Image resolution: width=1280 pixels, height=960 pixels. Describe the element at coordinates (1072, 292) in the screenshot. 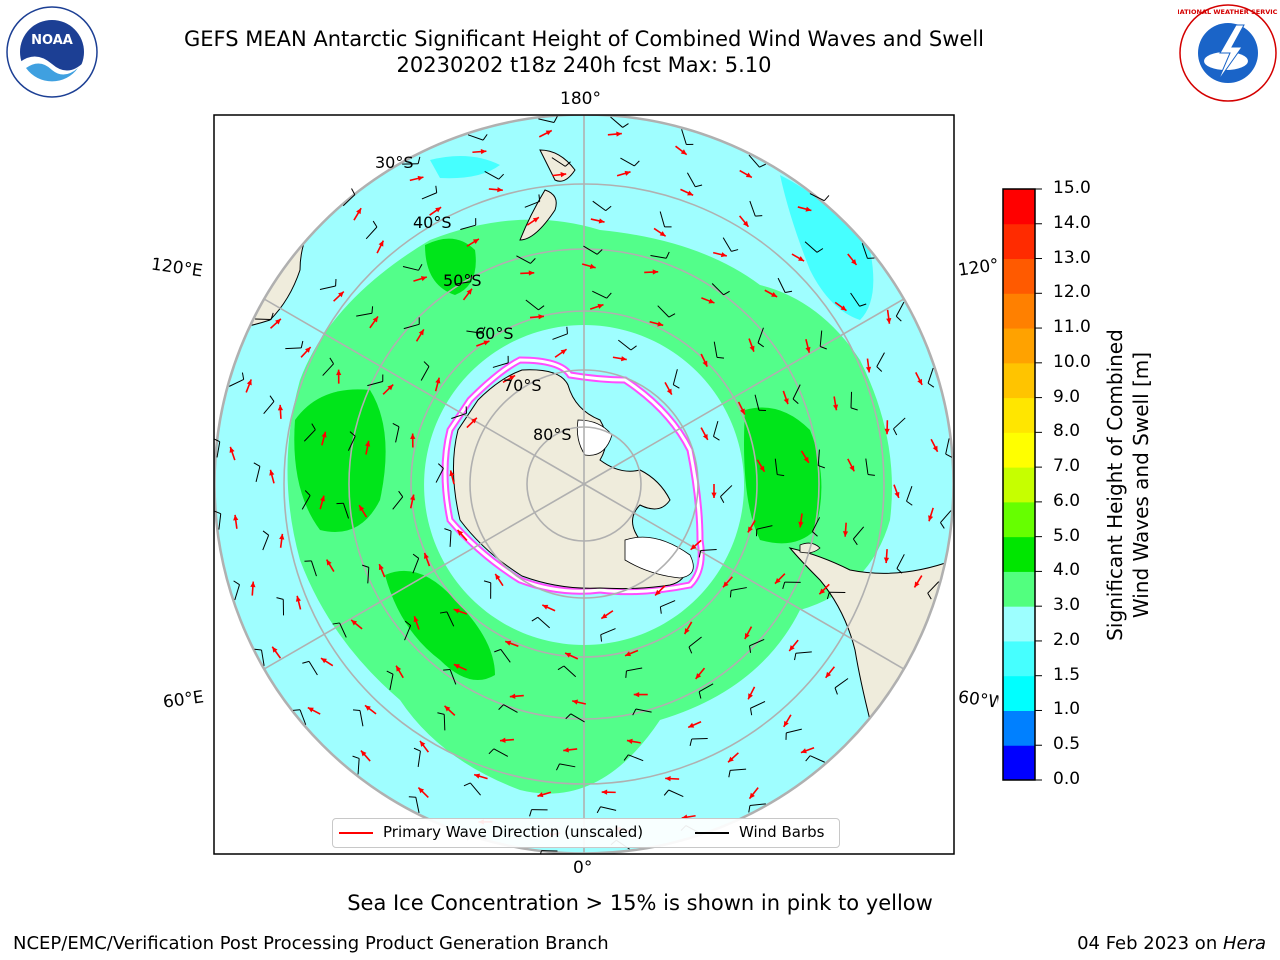

I see `colorbar-tick-label: 12.0` at that location.